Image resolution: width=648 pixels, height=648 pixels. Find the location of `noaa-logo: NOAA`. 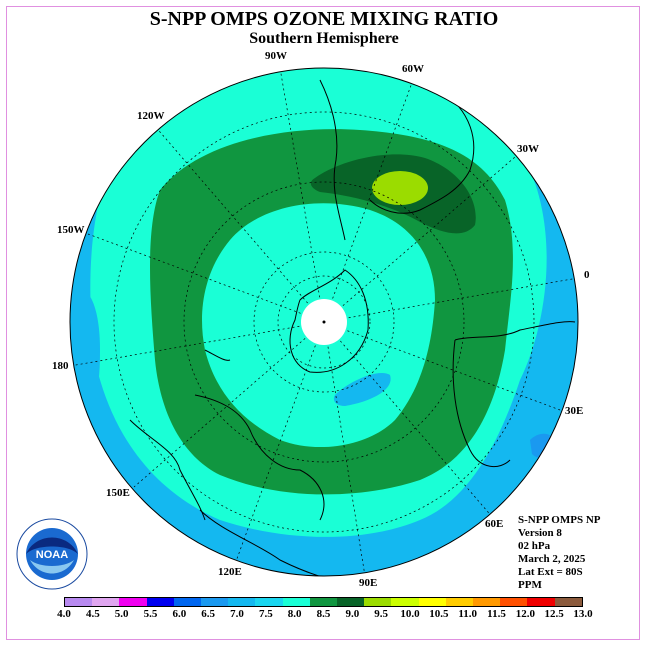

noaa-logo: NOAA is located at coordinates (52, 554).